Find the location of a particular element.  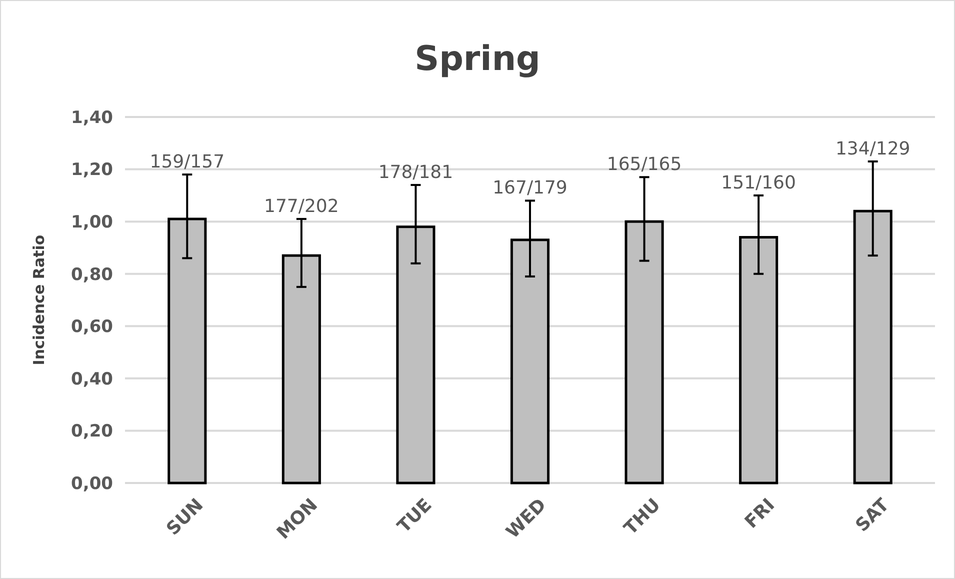

y-axis-title: Incidence Ratio is located at coordinates (39, 300).